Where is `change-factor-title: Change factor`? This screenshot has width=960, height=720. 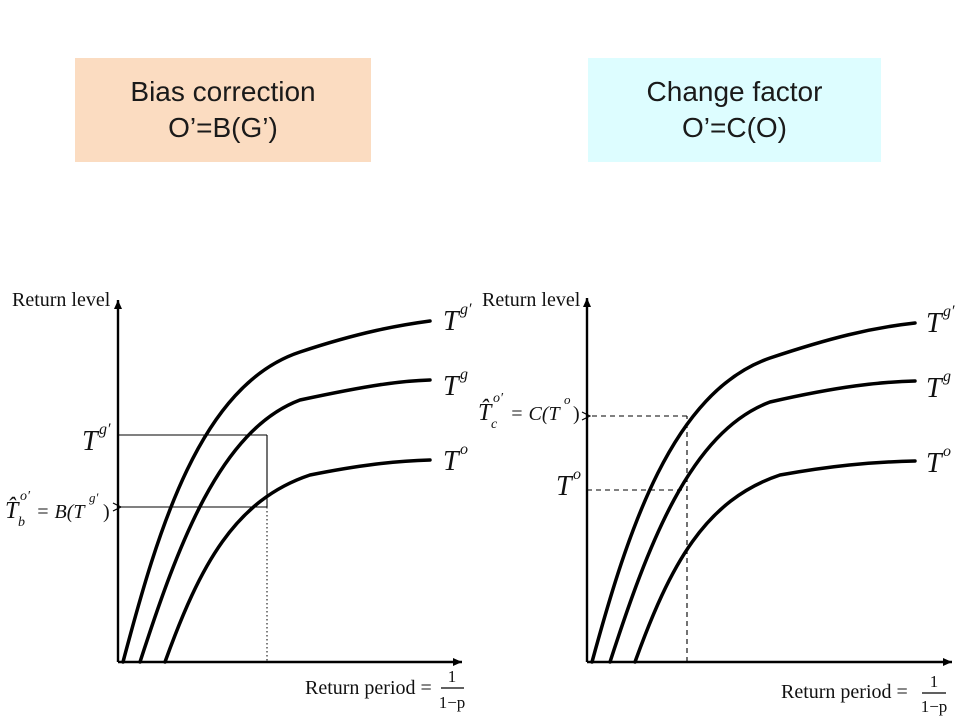 change-factor-title: Change factor is located at coordinates (734, 91).